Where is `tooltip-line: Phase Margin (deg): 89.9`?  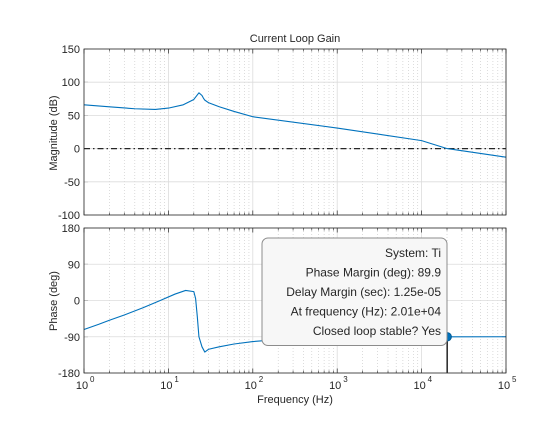 tooltip-line: Phase Margin (deg): 89.9 is located at coordinates (374, 273).